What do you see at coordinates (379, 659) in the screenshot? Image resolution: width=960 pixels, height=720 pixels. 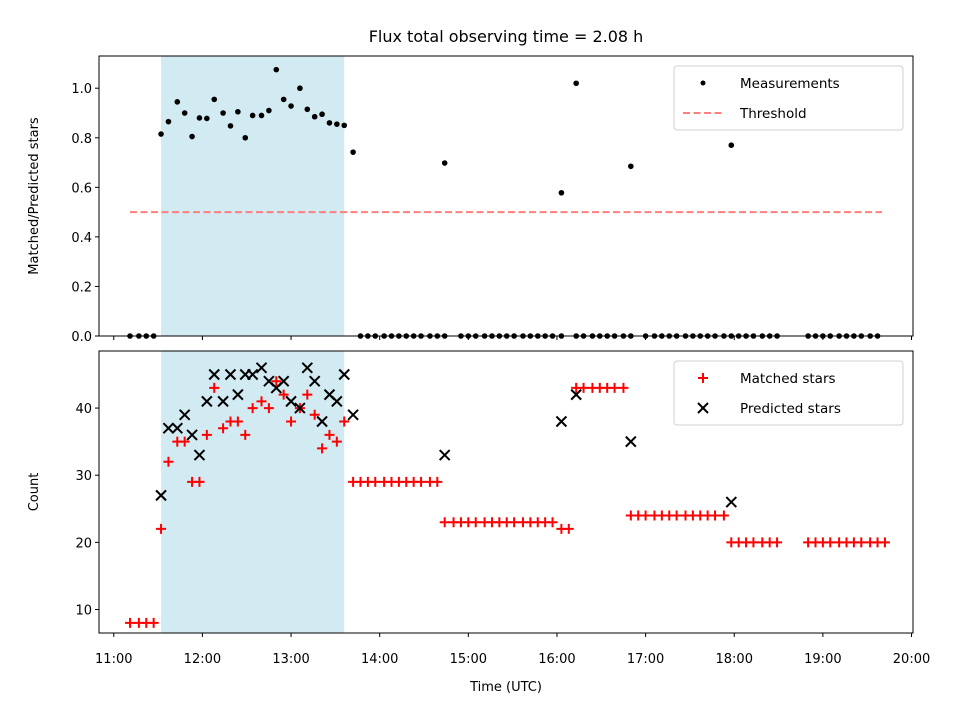 I see `x-tick-label: 14:00` at bounding box center [379, 659].